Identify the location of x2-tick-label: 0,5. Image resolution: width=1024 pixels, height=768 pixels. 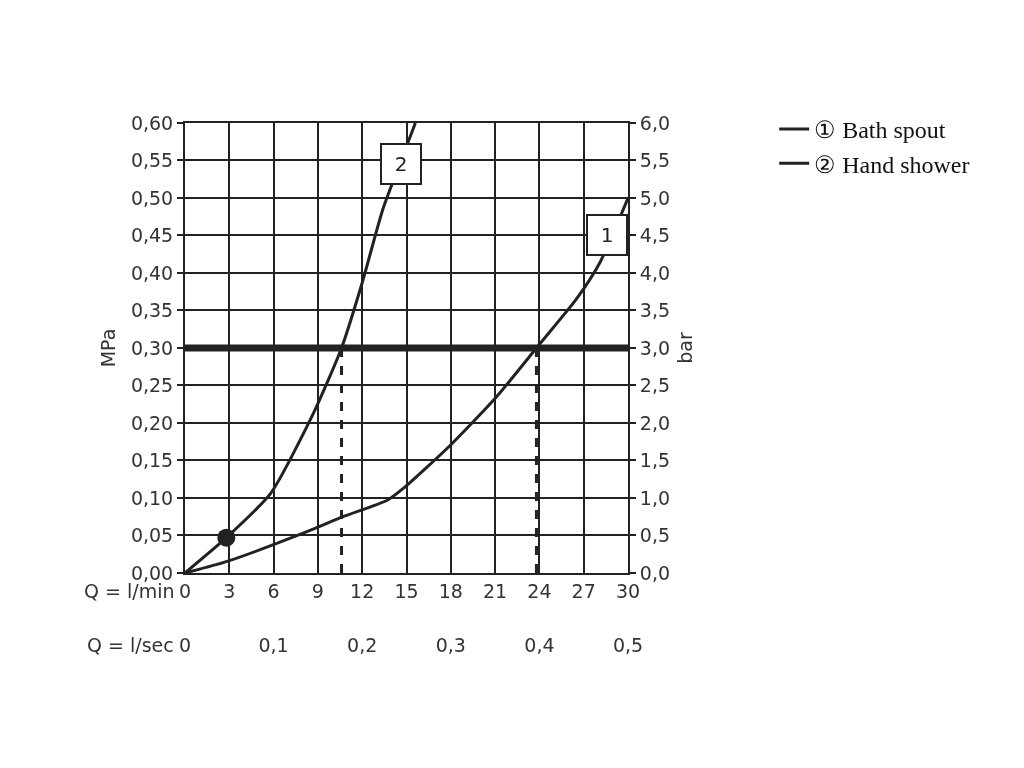
(628, 644).